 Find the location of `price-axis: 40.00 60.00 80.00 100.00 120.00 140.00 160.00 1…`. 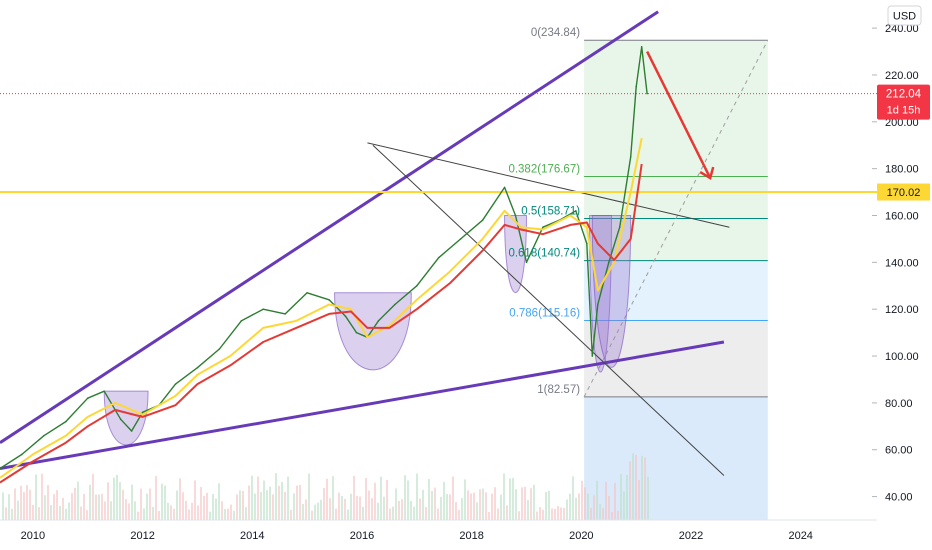

price-axis: 40.00 60.00 80.00 100.00 120.00 140.00 160.00 1… is located at coordinates (895, 263).